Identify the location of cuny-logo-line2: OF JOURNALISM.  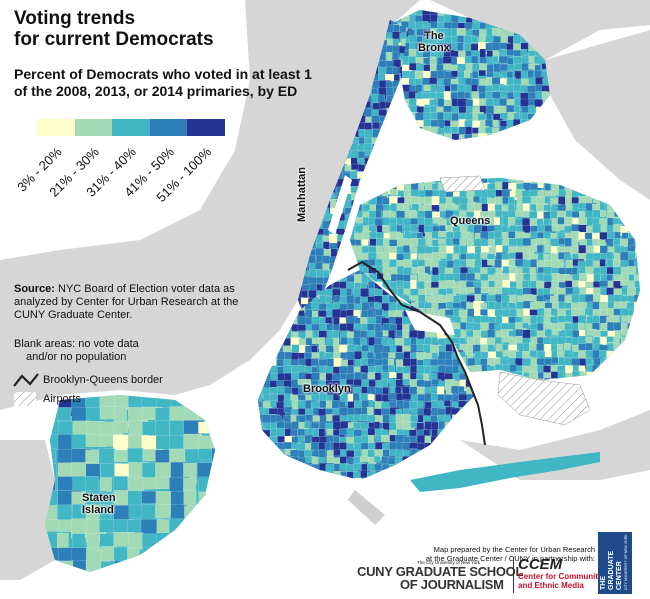
(452, 584).